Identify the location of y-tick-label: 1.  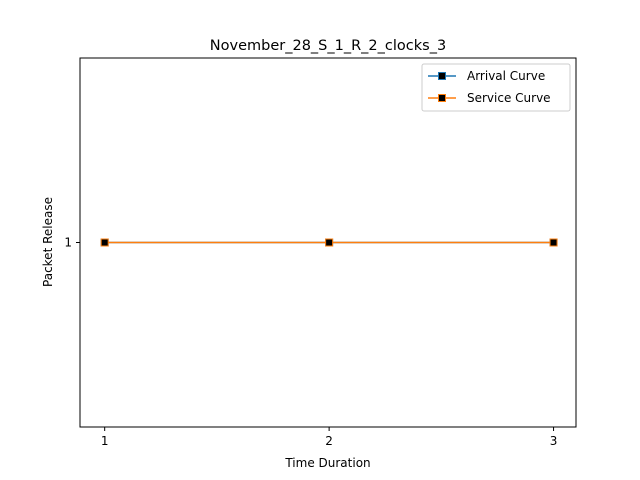
(68, 243).